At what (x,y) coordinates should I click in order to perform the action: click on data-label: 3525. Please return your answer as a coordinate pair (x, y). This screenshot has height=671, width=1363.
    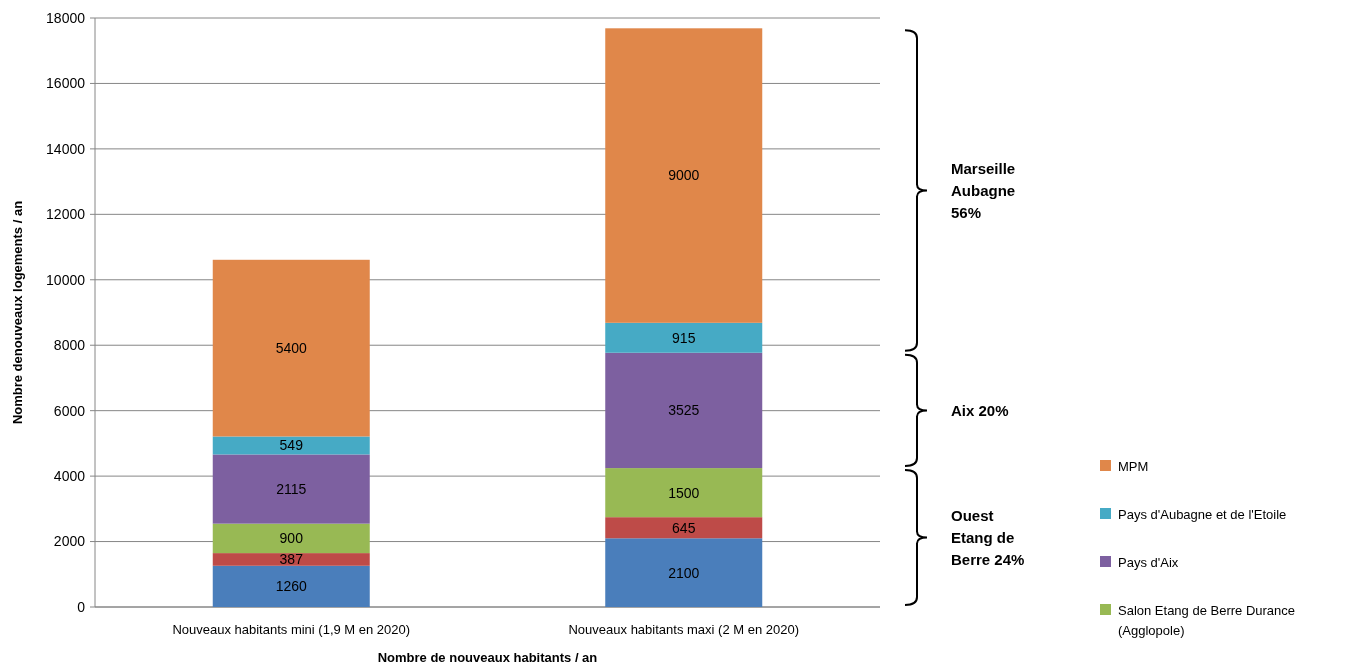
    Looking at the image, I should click on (684, 410).